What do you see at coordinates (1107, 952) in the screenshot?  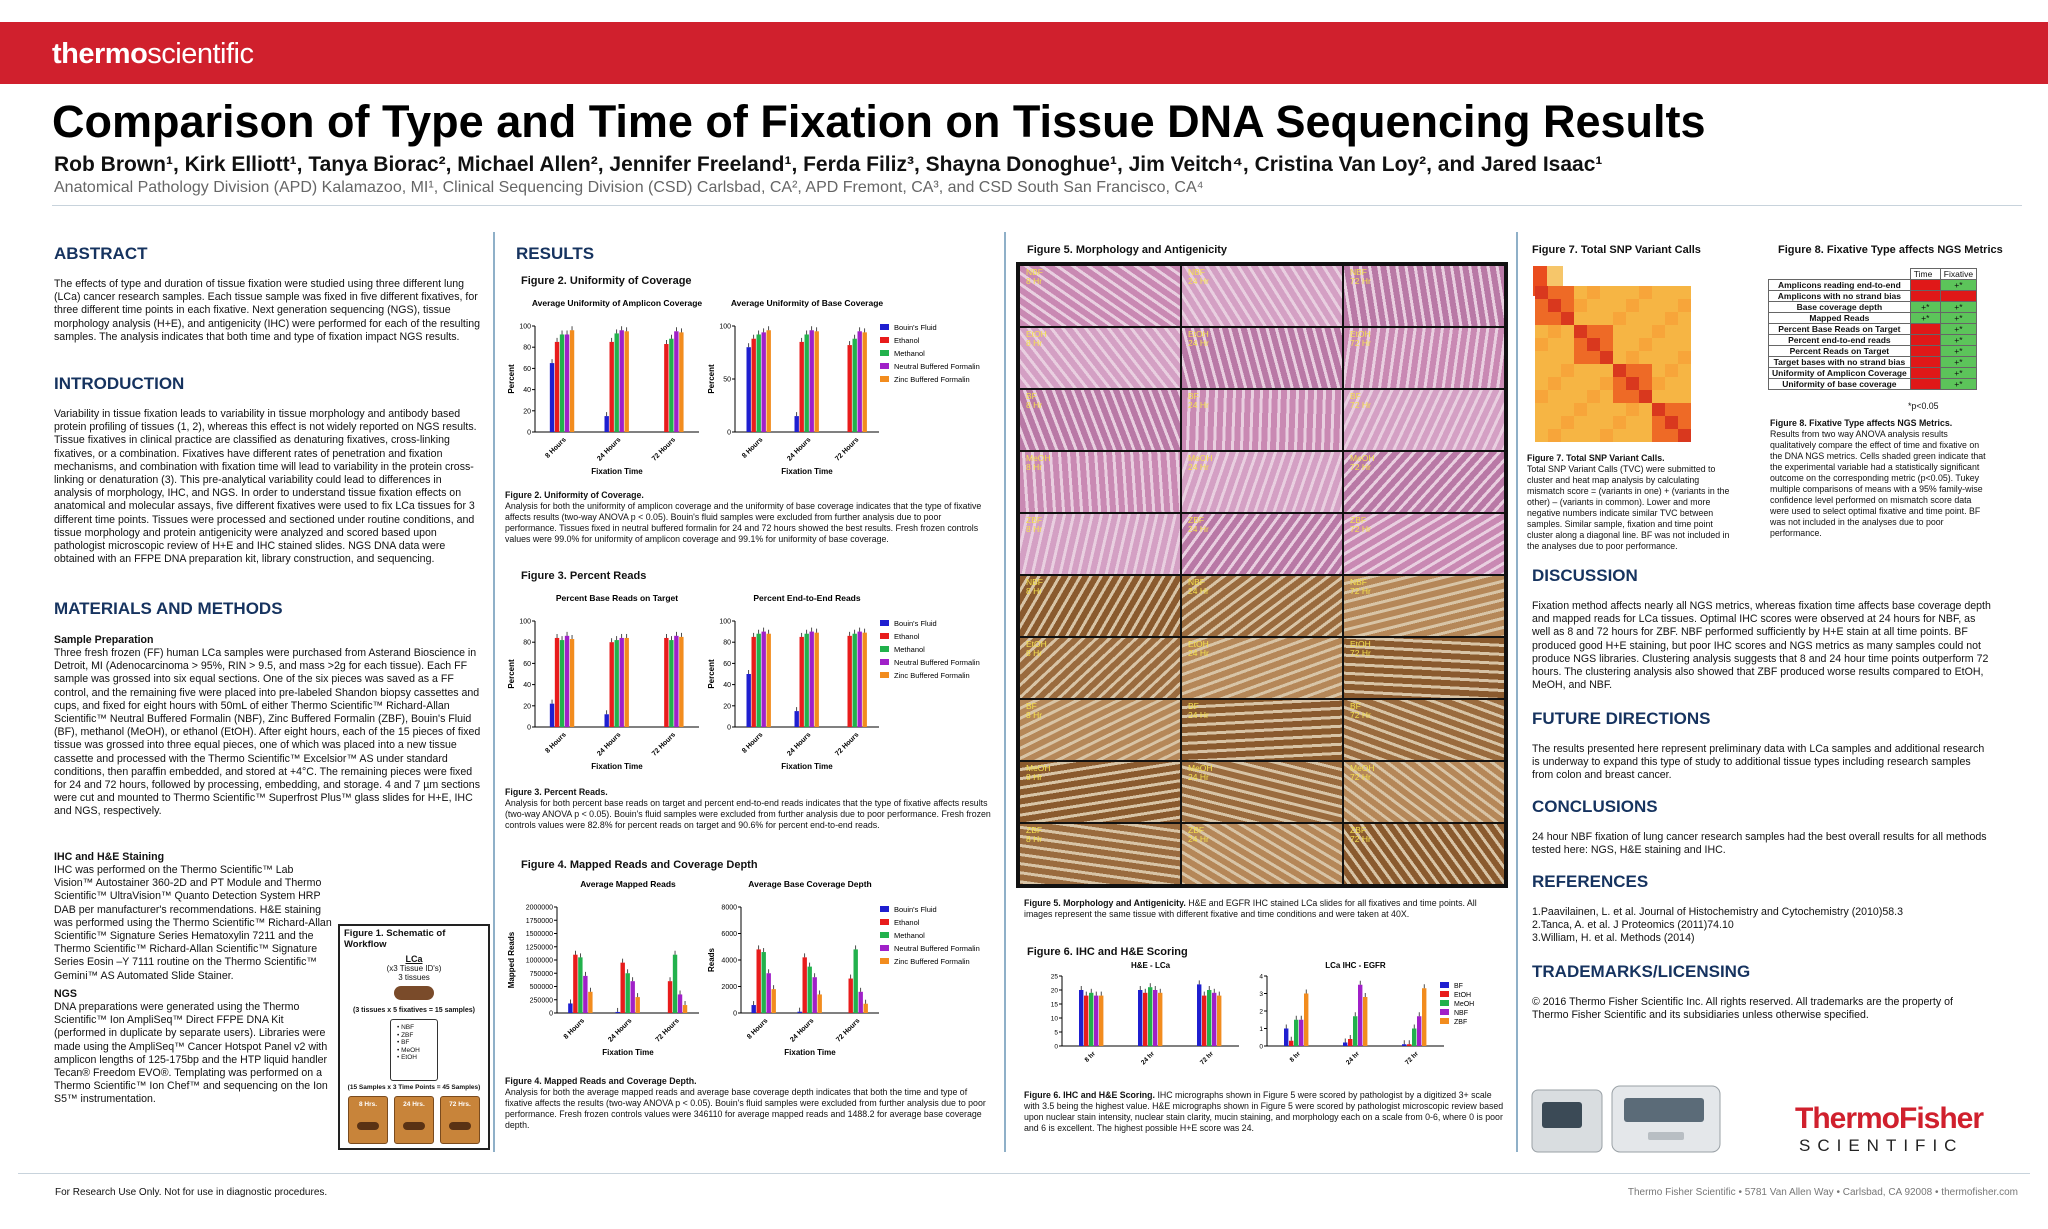 I see `fig6-heading: Figure 6. IHC and H&E Scoring` at bounding box center [1107, 952].